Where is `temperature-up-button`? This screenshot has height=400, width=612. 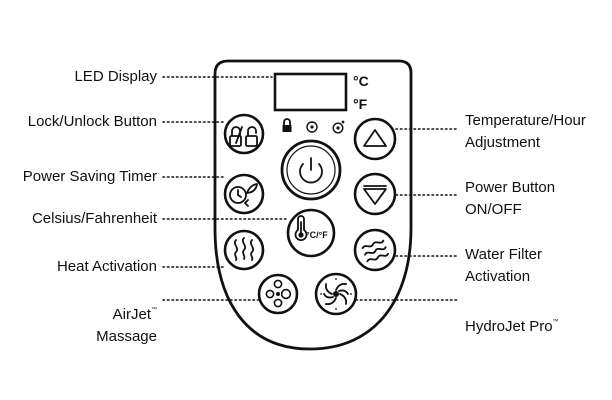
temperature-up-button is located at coordinates (375, 139).